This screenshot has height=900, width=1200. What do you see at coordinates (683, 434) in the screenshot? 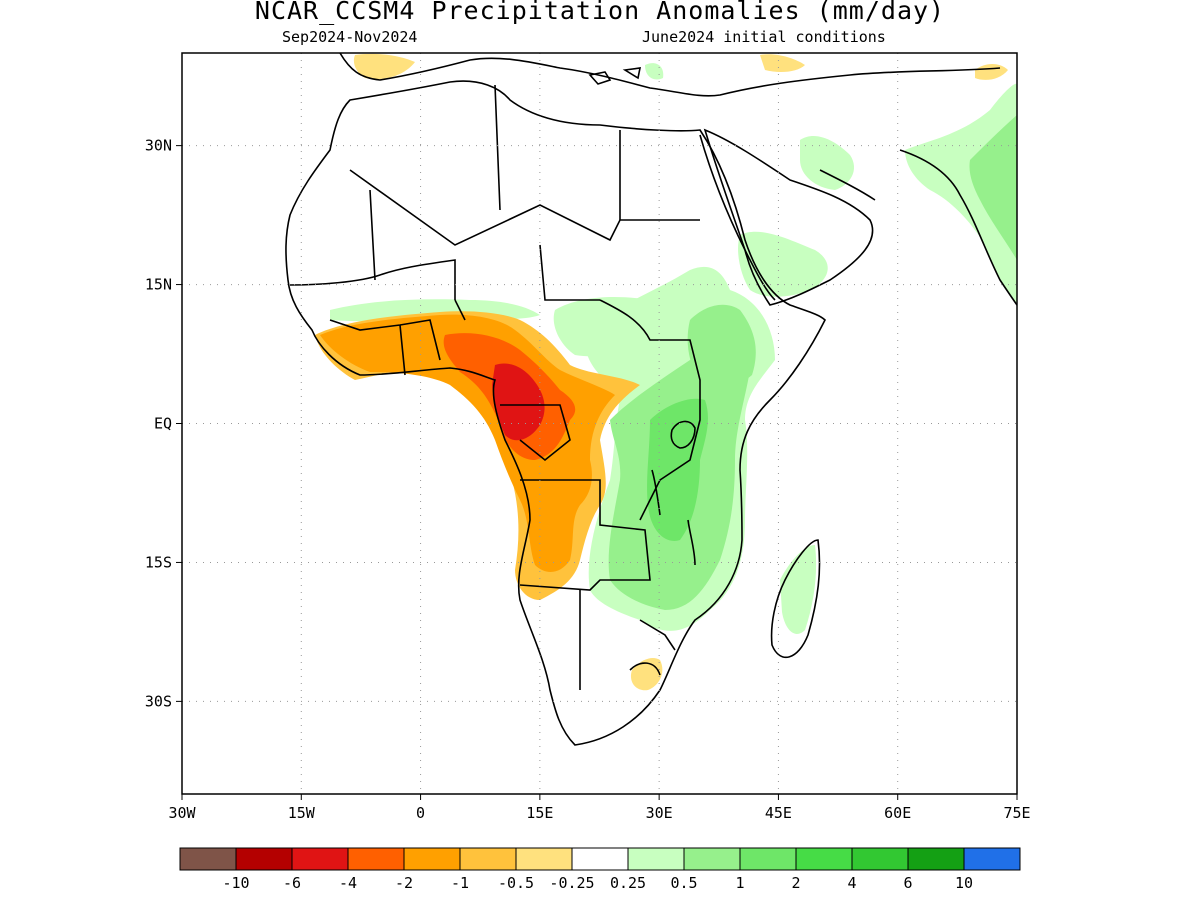
I see `lake-victoria` at bounding box center [683, 434].